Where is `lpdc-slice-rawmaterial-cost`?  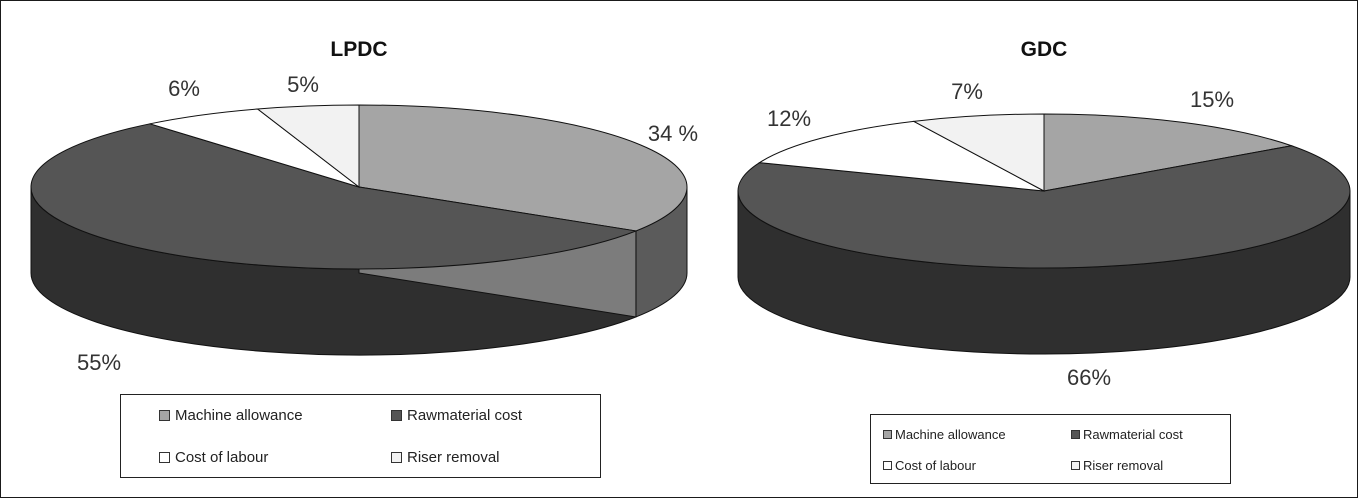
lpdc-slice-rawmaterial-cost is located at coordinates (334, 196).